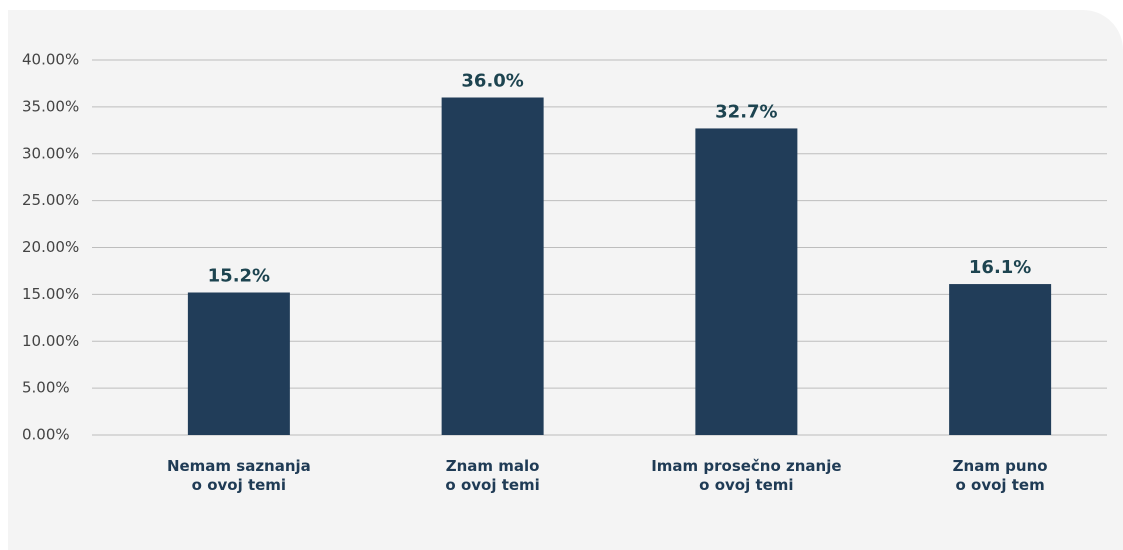 This screenshot has height=550, width=1123. I want to click on value-label: 36.0%, so click(492, 81).